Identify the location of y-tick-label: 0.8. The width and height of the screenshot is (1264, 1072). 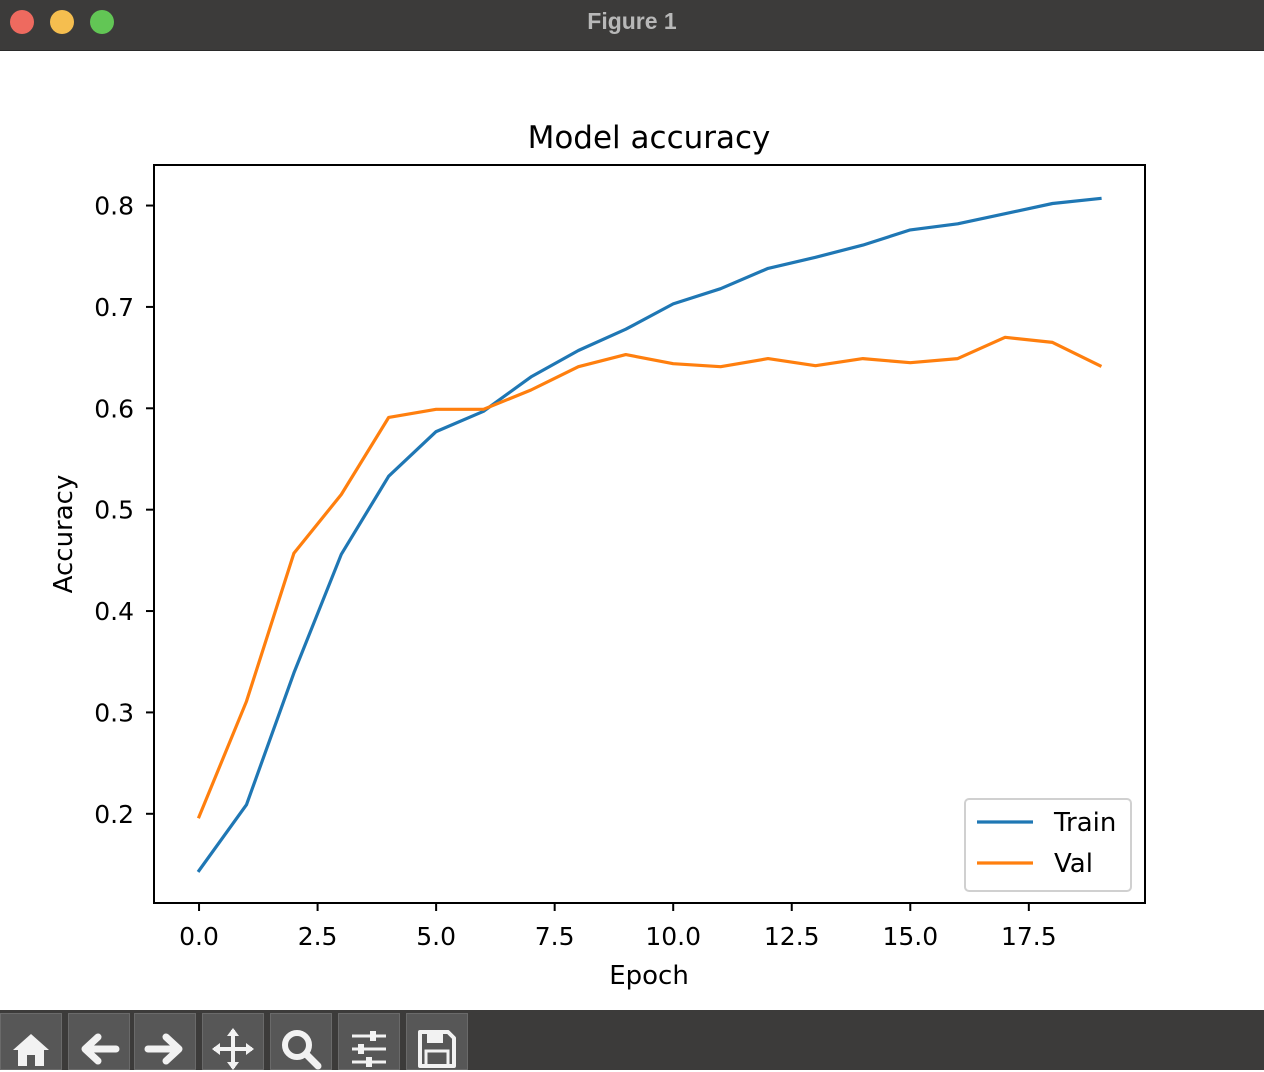
(114, 206).